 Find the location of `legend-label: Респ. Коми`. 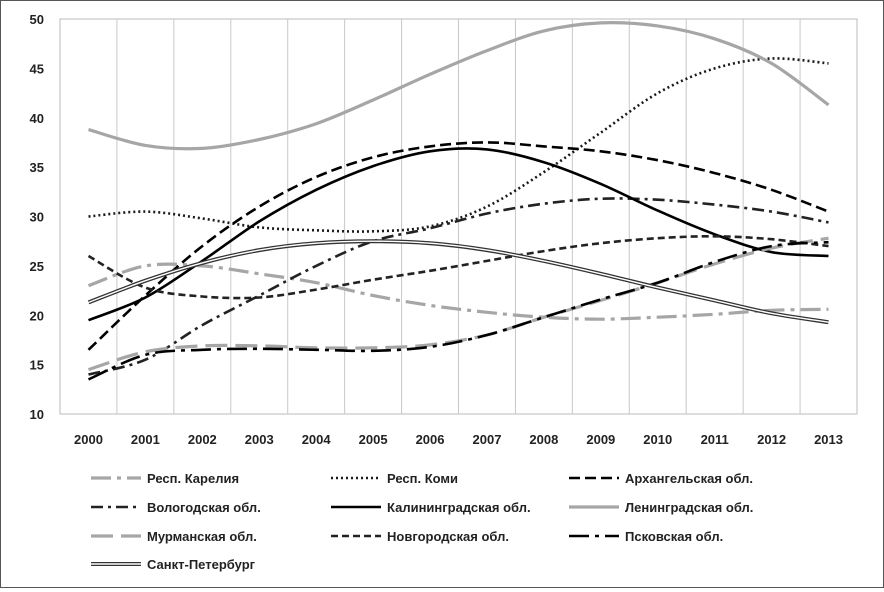

legend-label: Респ. Коми is located at coordinates (422, 478).